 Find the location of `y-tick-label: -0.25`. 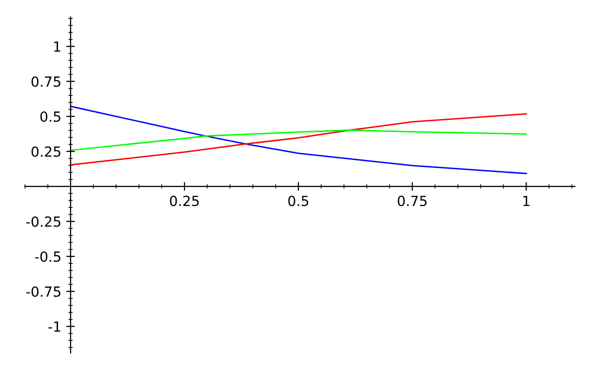

y-tick-label: -0.25 is located at coordinates (43, 221).